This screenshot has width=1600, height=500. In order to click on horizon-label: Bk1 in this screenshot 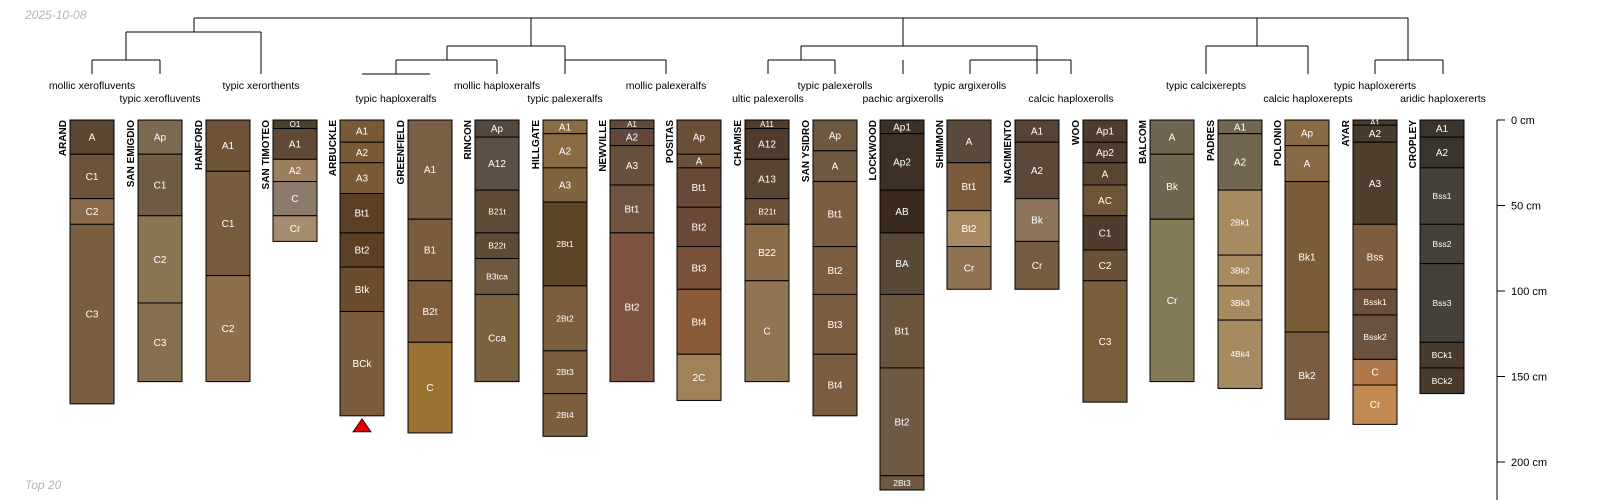, I will do `click(1307, 257)`.